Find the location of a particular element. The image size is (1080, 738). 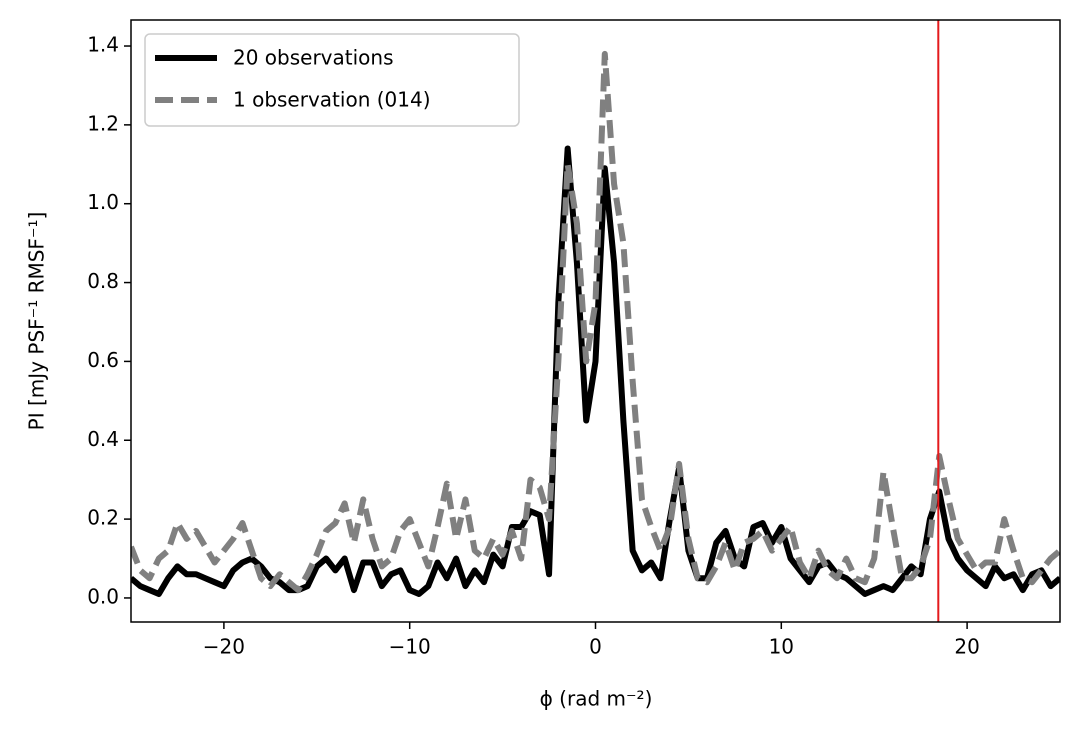

y-tick-label: 0.8 is located at coordinates (103, 281).